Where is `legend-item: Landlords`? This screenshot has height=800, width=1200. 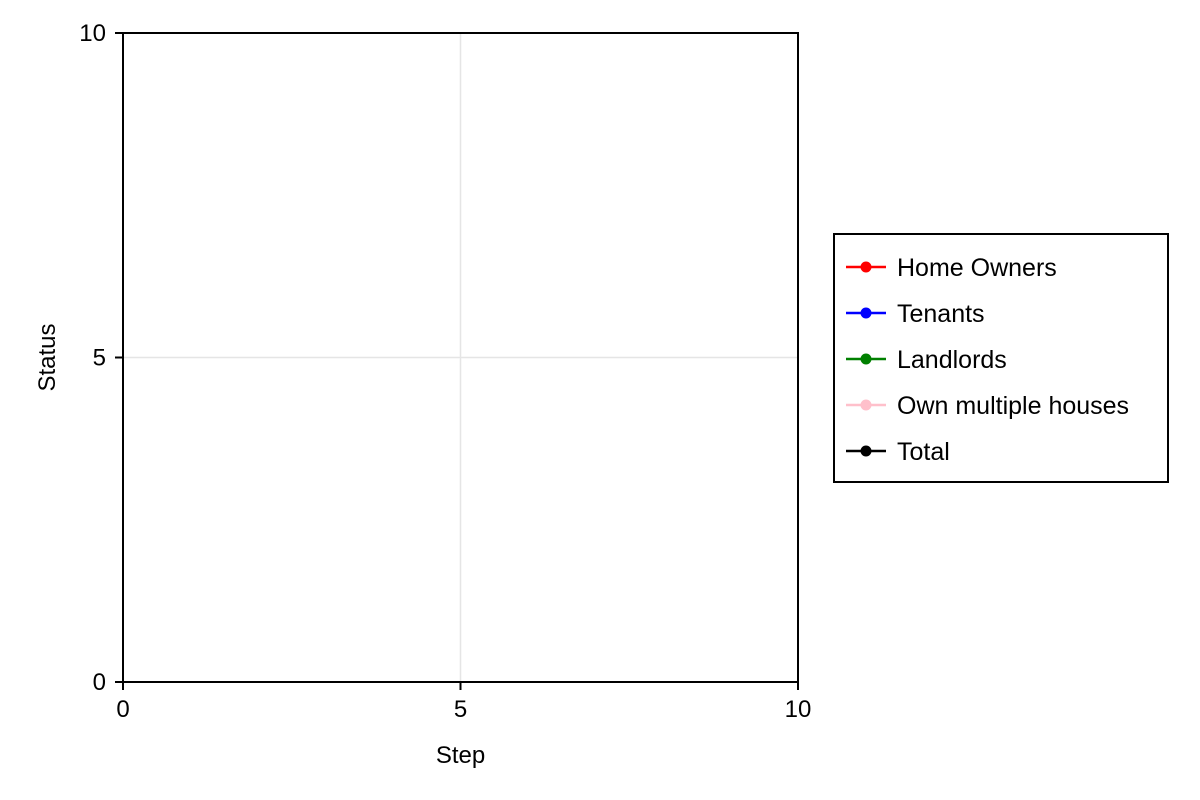
legend-item: Landlords is located at coordinates (926, 360).